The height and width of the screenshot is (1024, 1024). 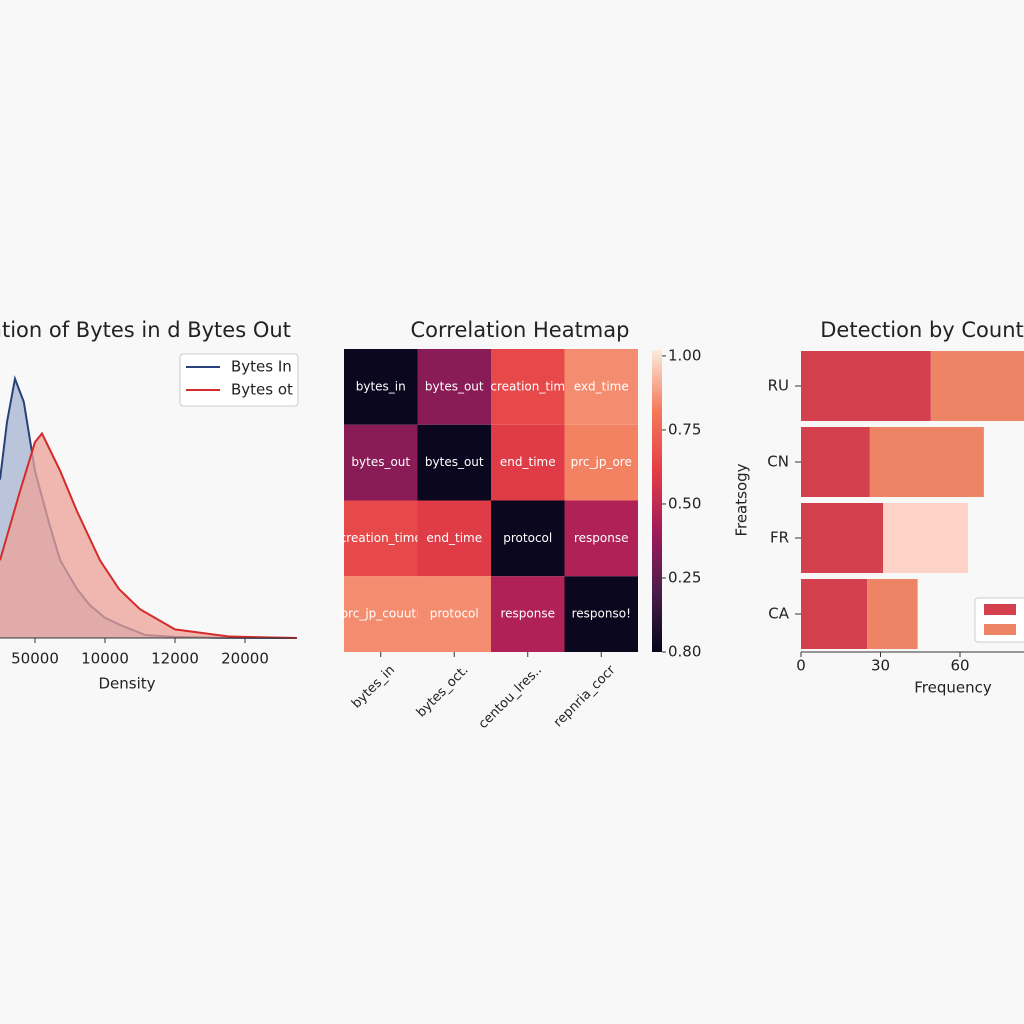 What do you see at coordinates (585, 696) in the screenshot?
I see `x-tick-label: repnria_cocr` at bounding box center [585, 696].